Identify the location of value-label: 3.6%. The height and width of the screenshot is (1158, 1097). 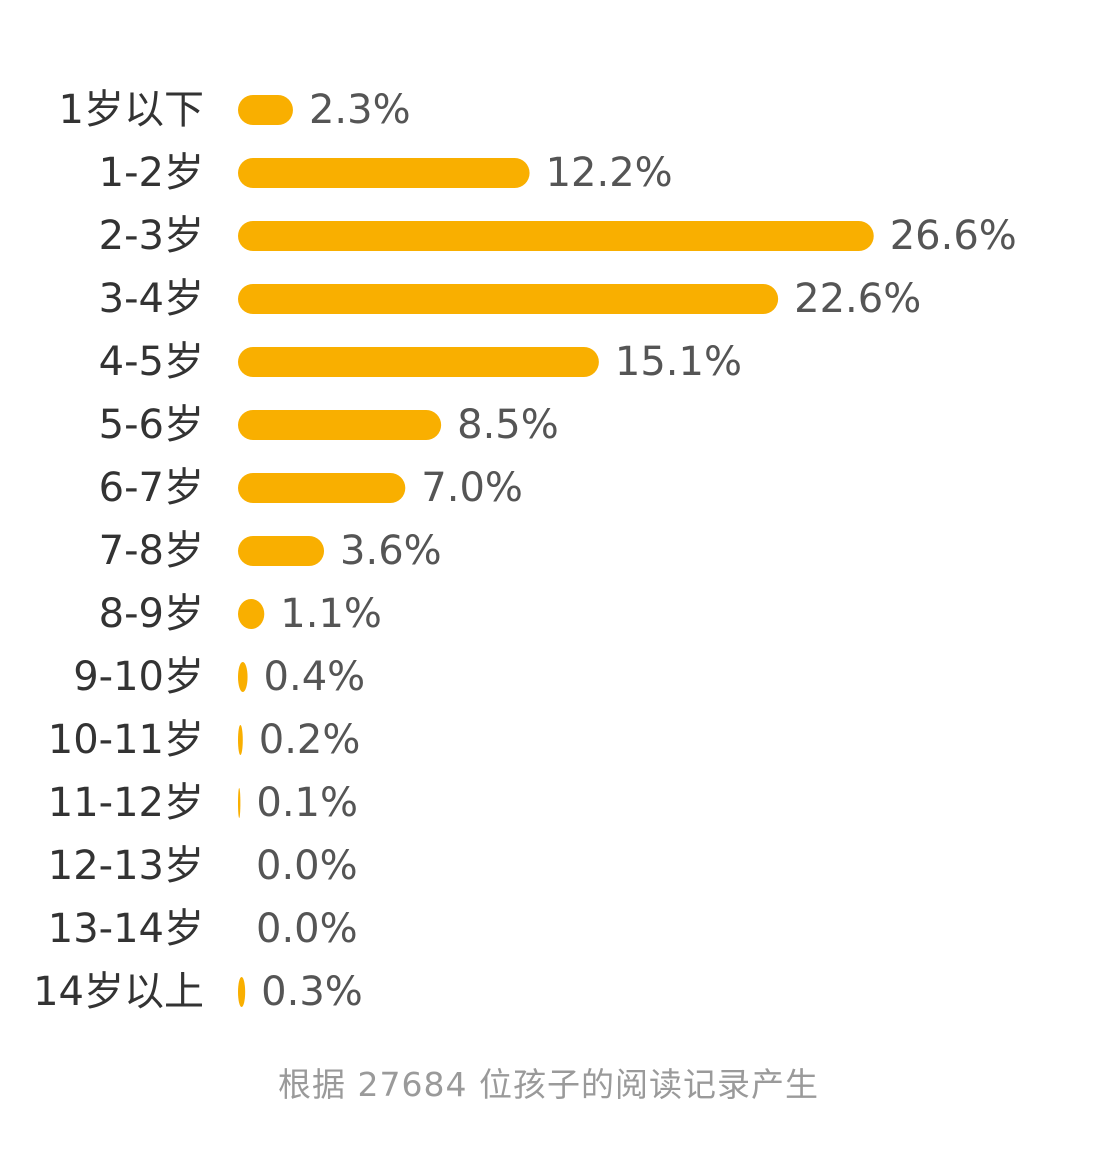
(391, 551).